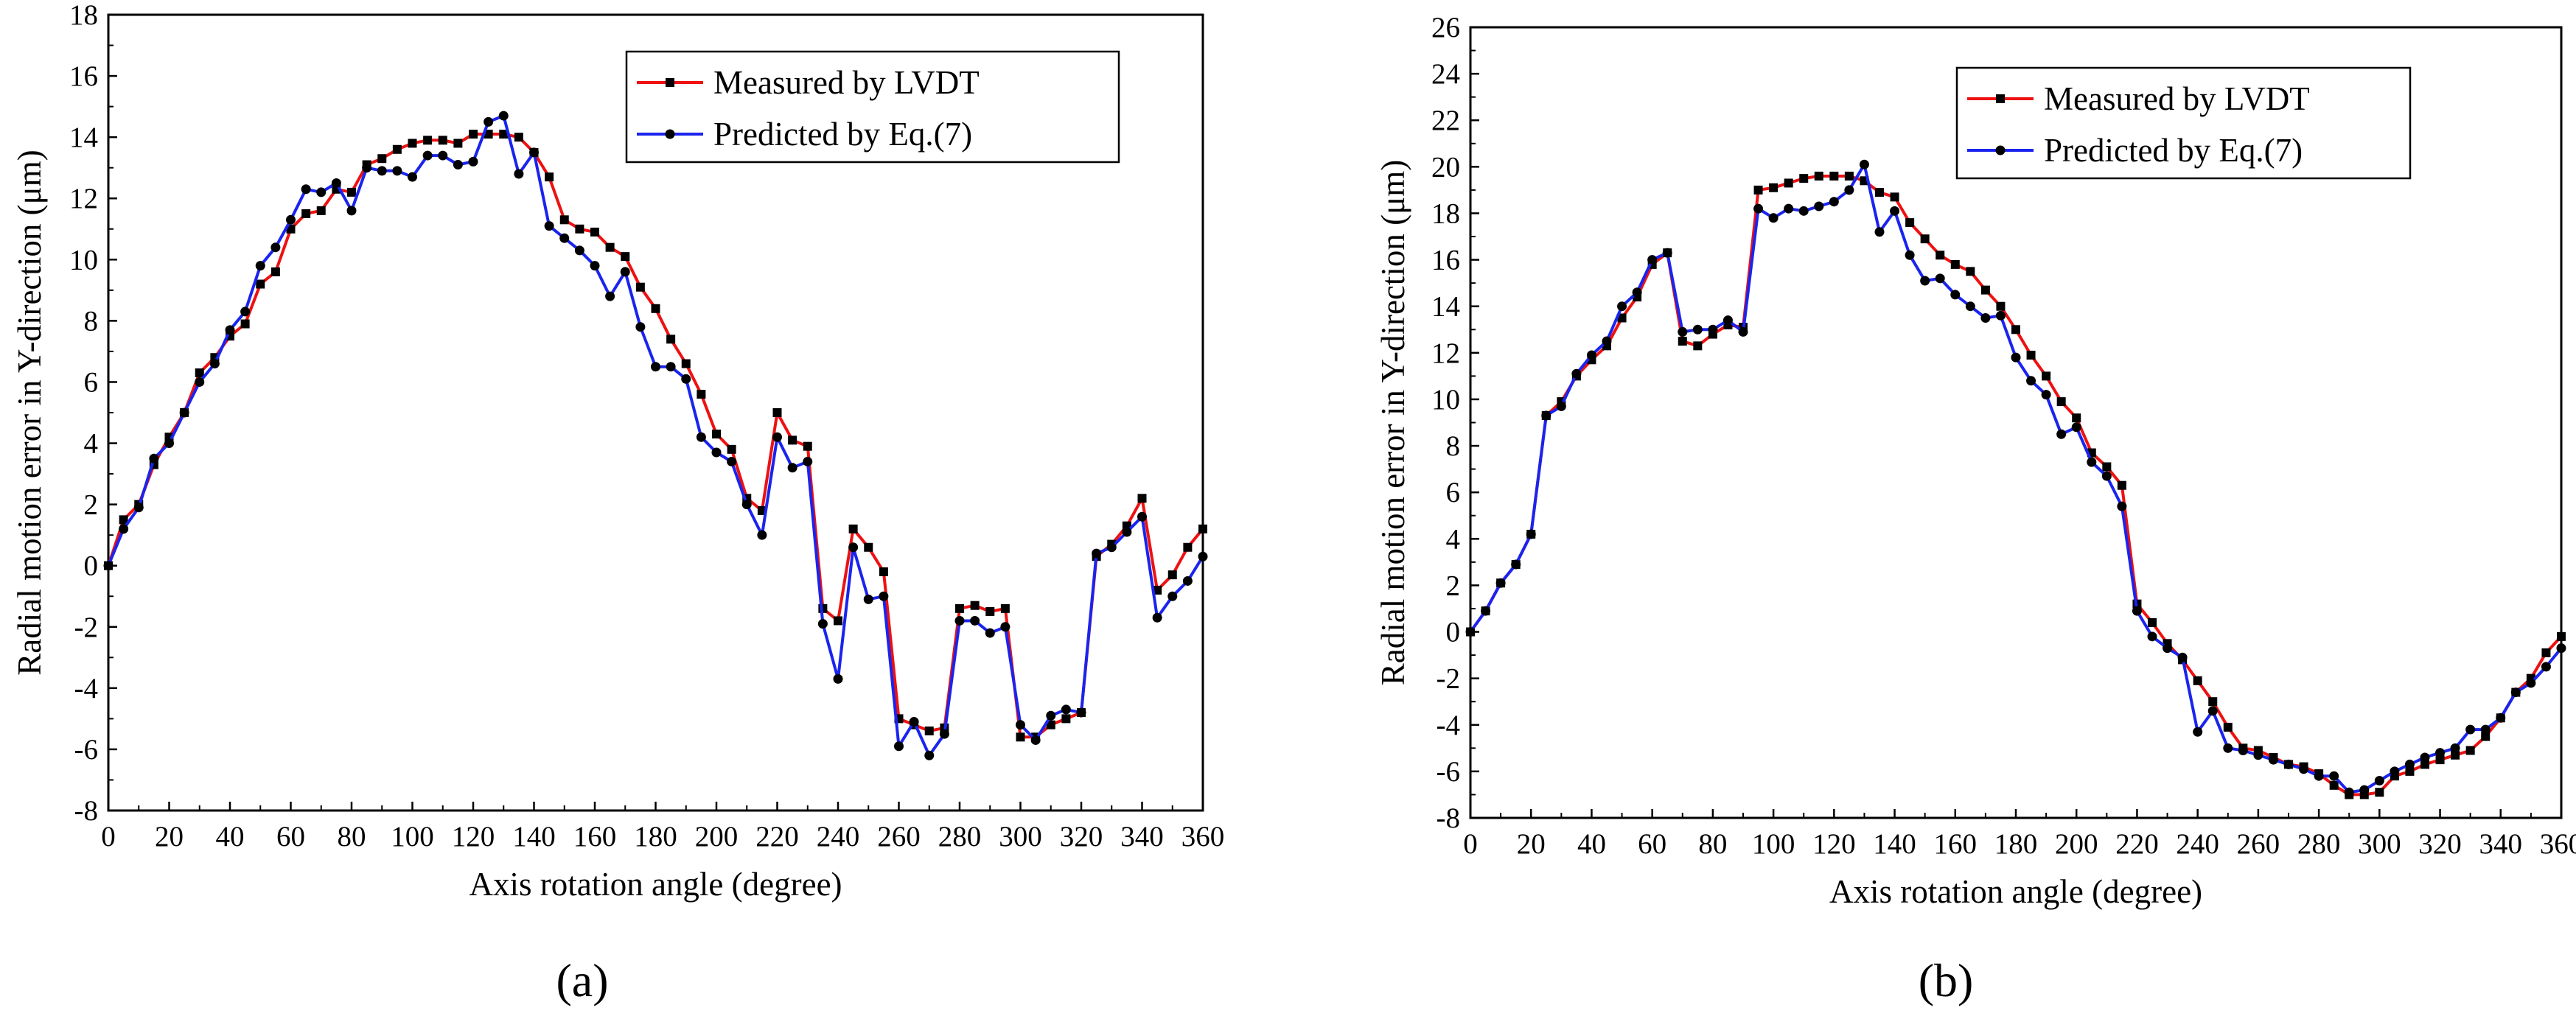 The height and width of the screenshot is (1022, 2576). I want to click on chart-b-y-tick-label: -8, so click(1449, 818).